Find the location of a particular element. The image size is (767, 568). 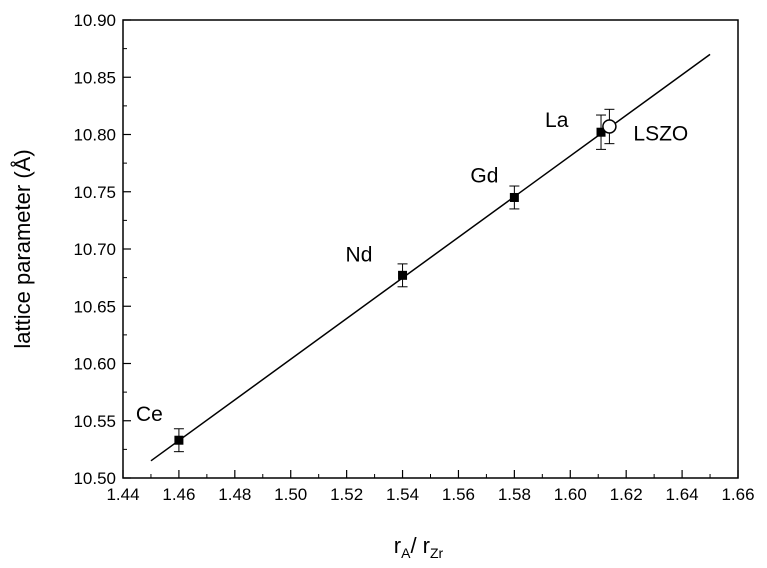

point-label-ce: Ce is located at coordinates (149, 414).